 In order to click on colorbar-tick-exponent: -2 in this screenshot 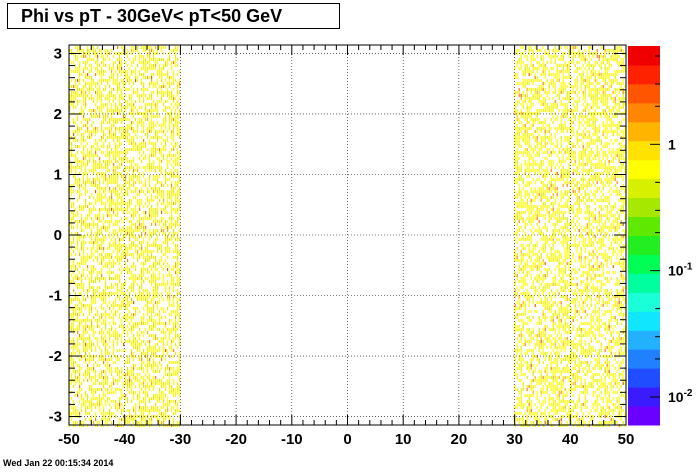, I will do `click(688, 393)`.